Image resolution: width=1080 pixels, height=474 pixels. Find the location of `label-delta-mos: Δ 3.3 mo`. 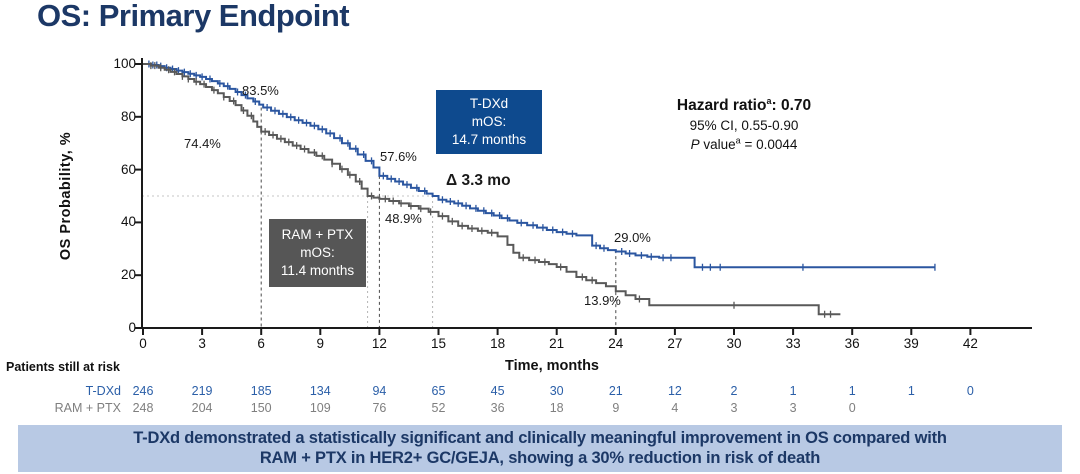

label-delta-mos: Δ 3.3 mo is located at coordinates (478, 180).